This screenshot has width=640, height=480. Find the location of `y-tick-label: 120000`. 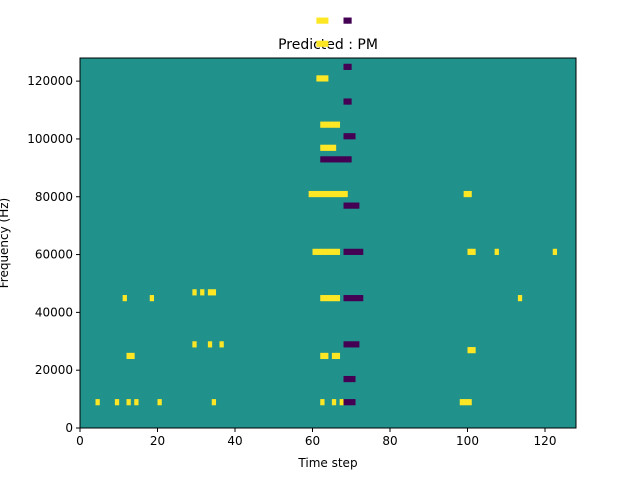

y-tick-label: 120000 is located at coordinates (50, 81).